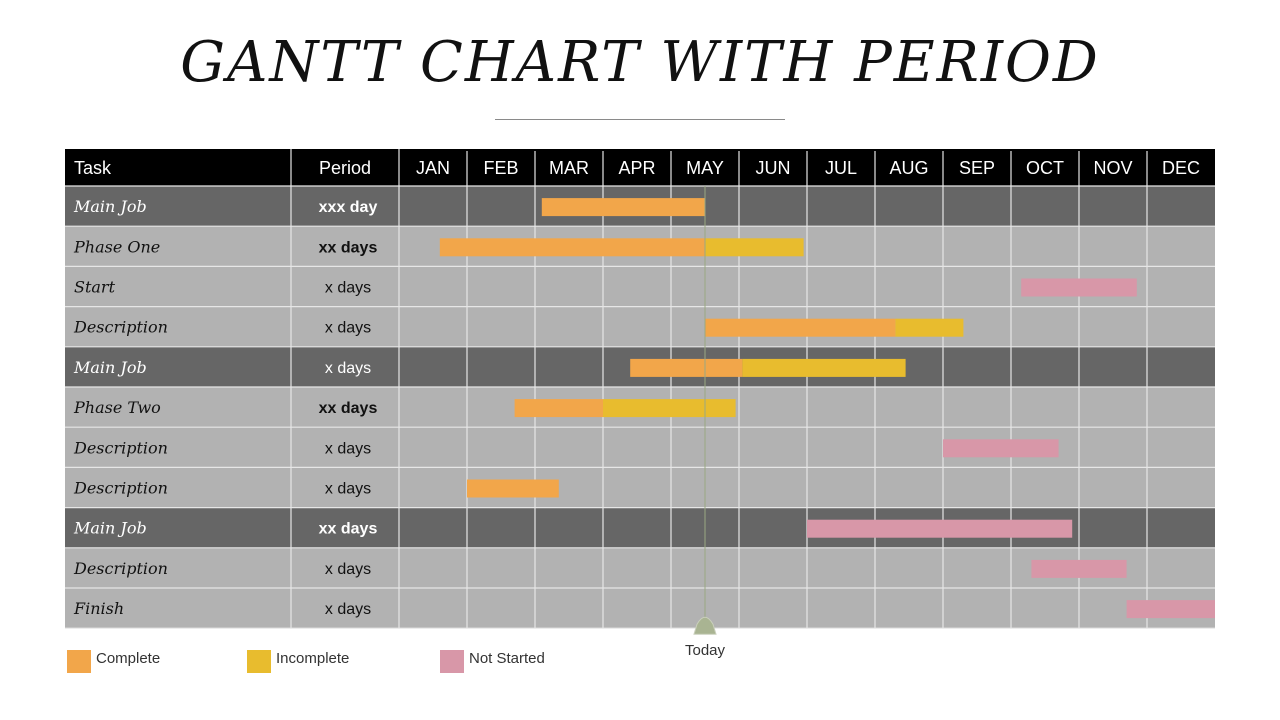  Describe the element at coordinates (908, 168) in the screenshot. I see `month-label-aug: AUG` at that location.